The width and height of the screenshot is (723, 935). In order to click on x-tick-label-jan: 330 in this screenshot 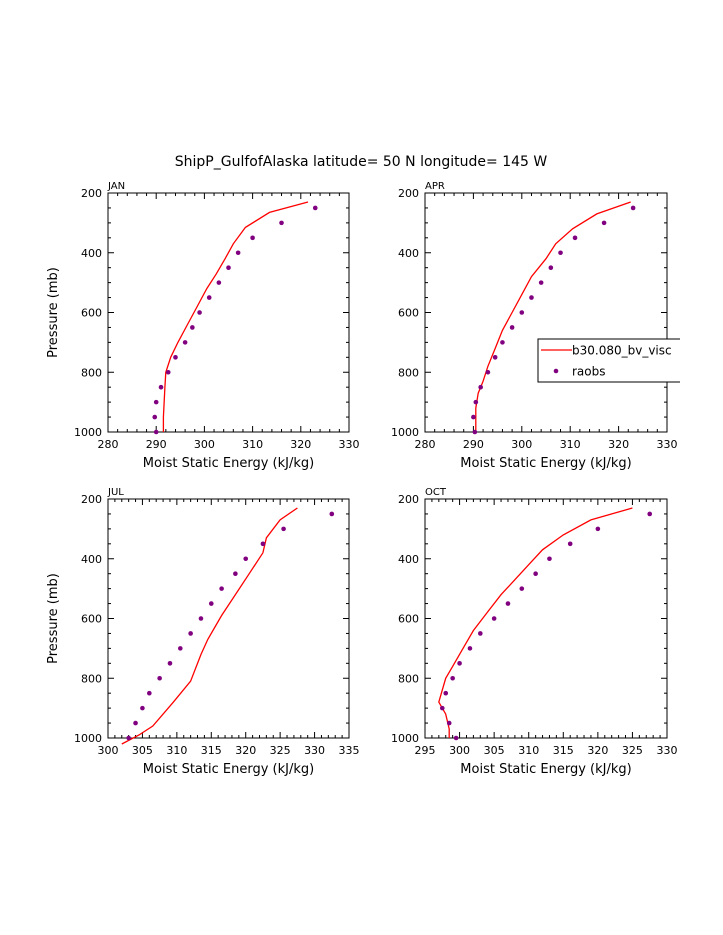, I will do `click(349, 444)`.